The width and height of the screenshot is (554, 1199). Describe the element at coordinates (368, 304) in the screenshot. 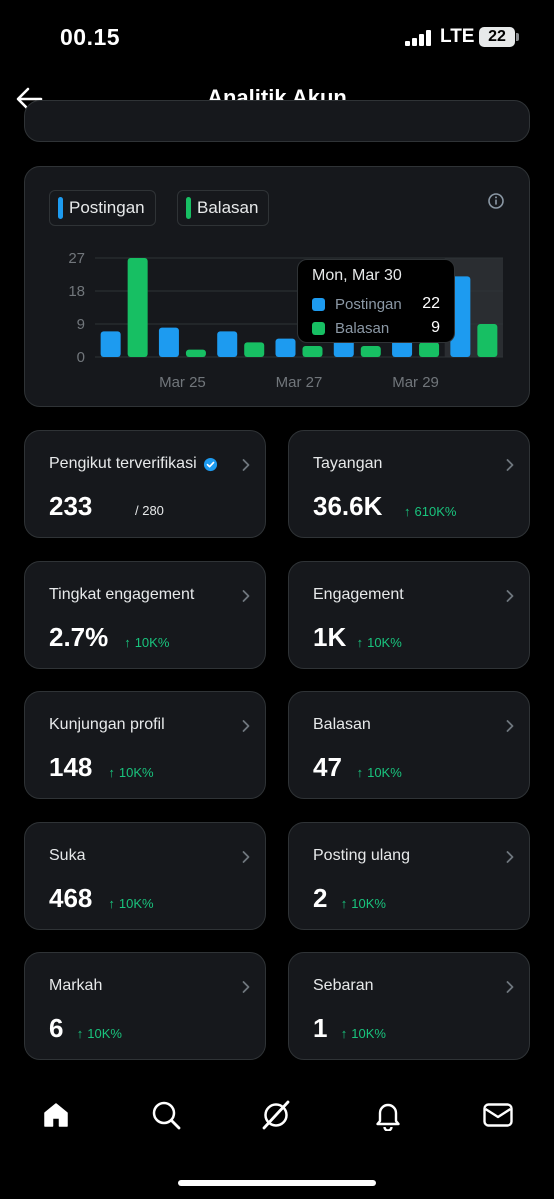

I see `tooltip-series-name: Postingan` at that location.